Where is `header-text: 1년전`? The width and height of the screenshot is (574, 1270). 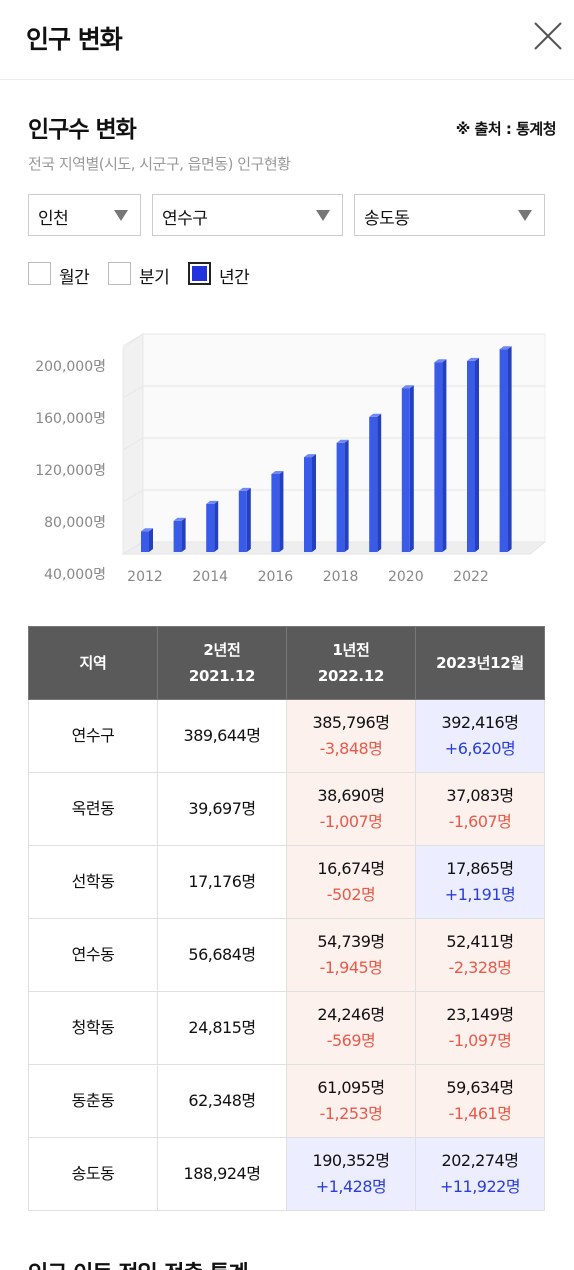 header-text: 1년전 is located at coordinates (351, 650).